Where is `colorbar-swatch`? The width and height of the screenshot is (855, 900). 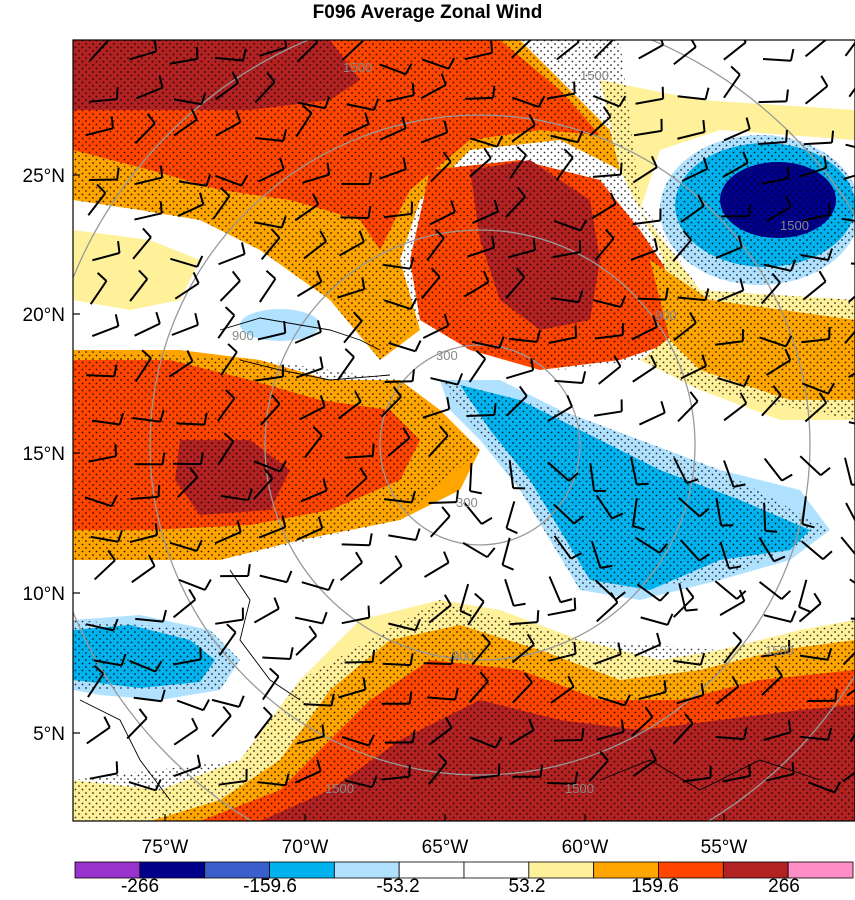
colorbar-swatch is located at coordinates (820, 870).